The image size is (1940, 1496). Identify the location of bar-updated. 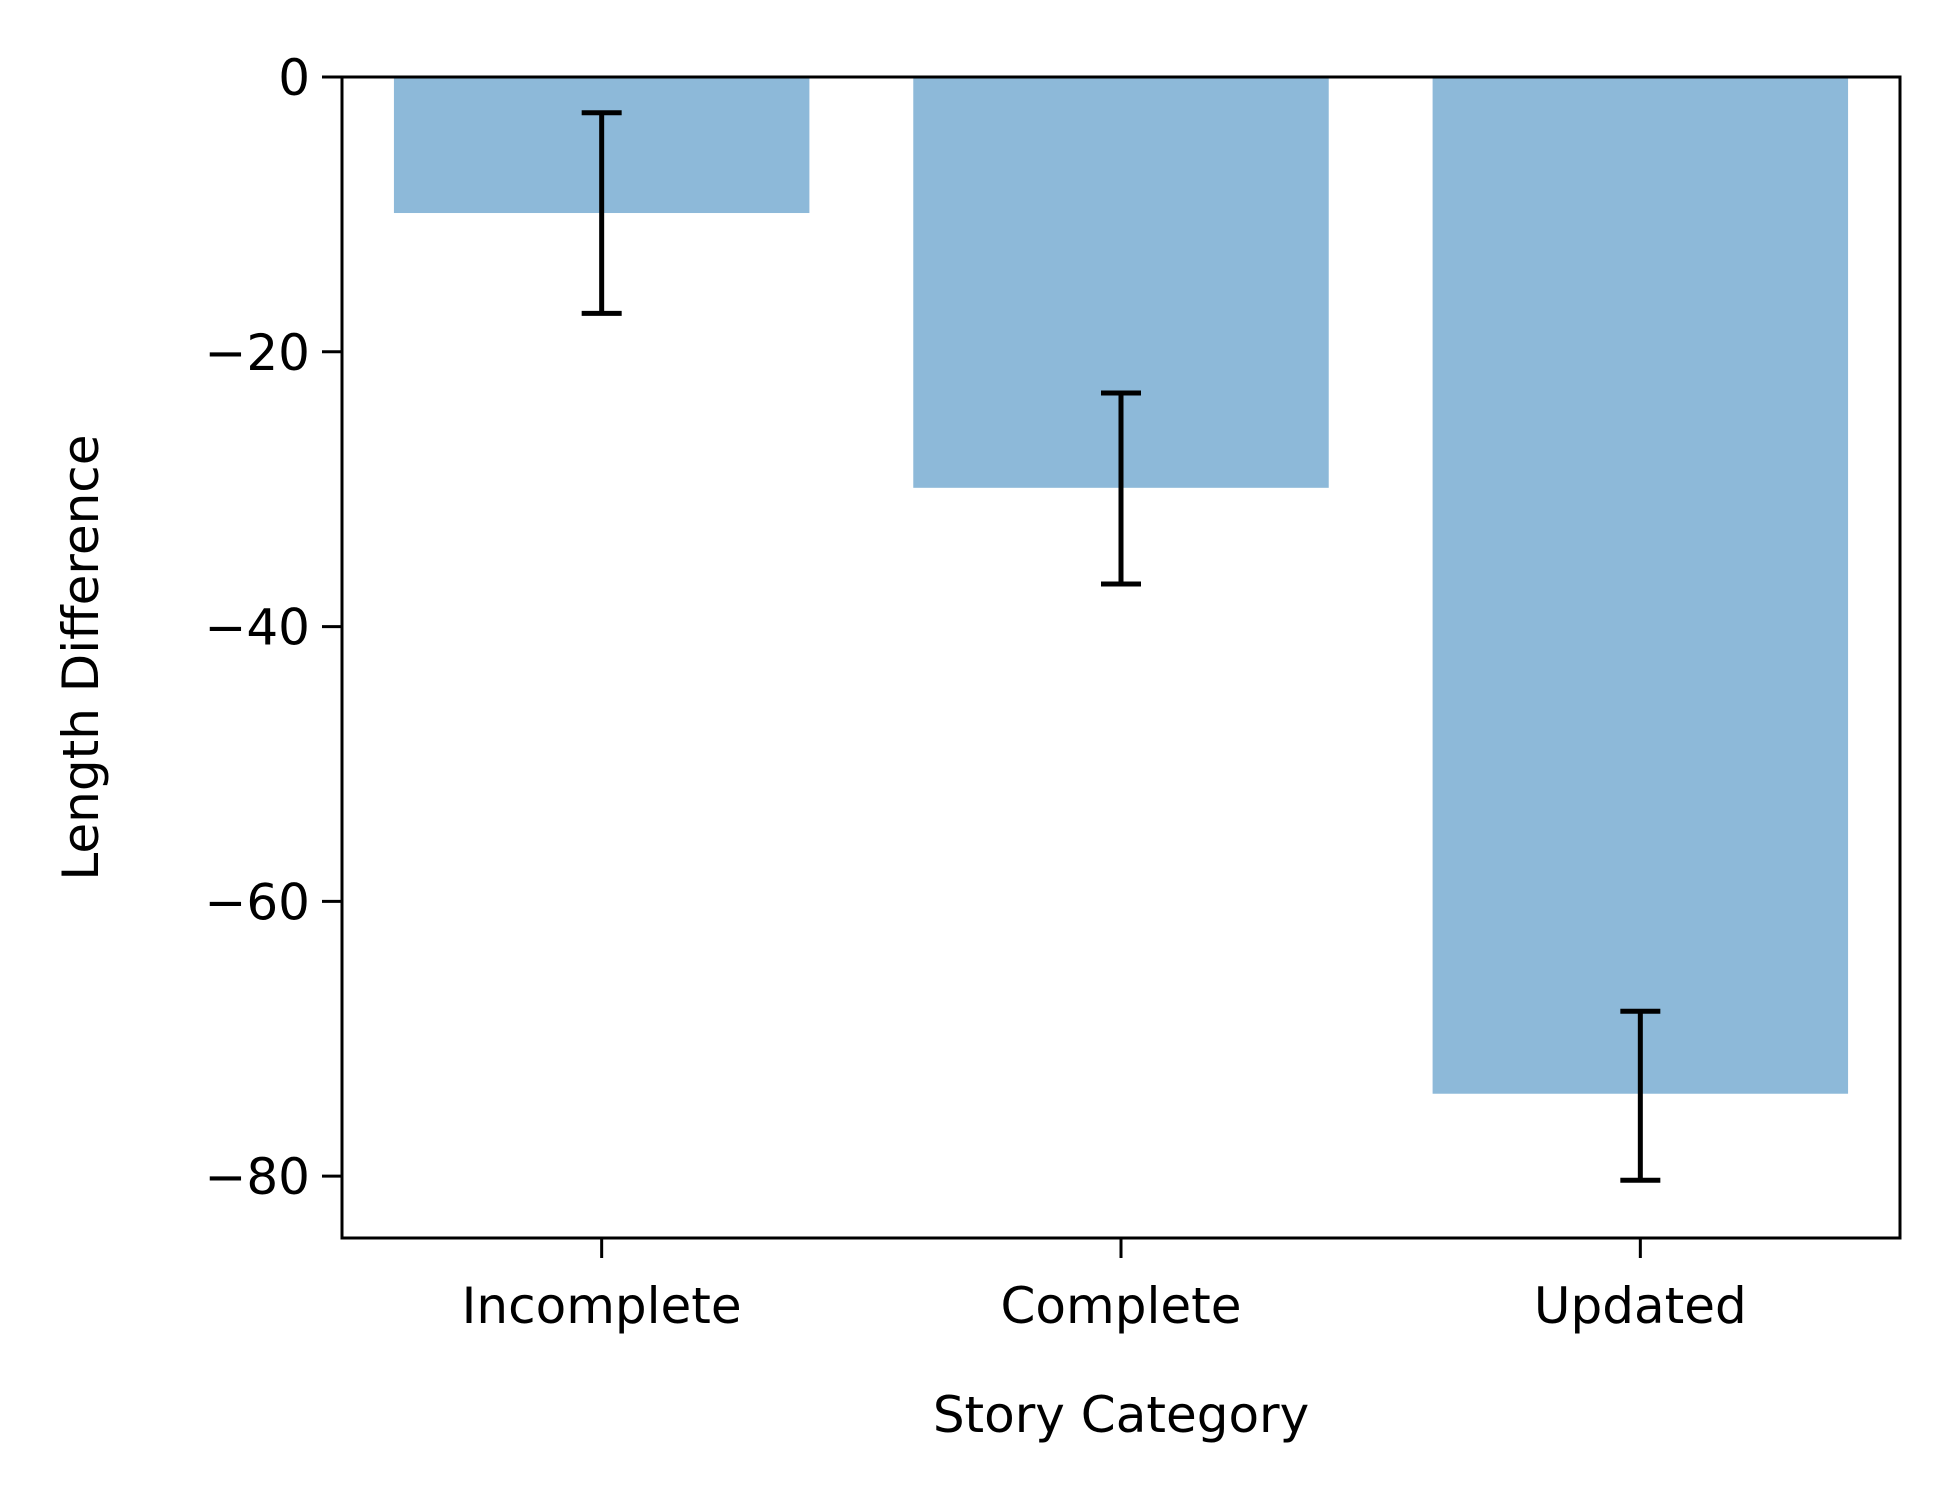
(1640, 585).